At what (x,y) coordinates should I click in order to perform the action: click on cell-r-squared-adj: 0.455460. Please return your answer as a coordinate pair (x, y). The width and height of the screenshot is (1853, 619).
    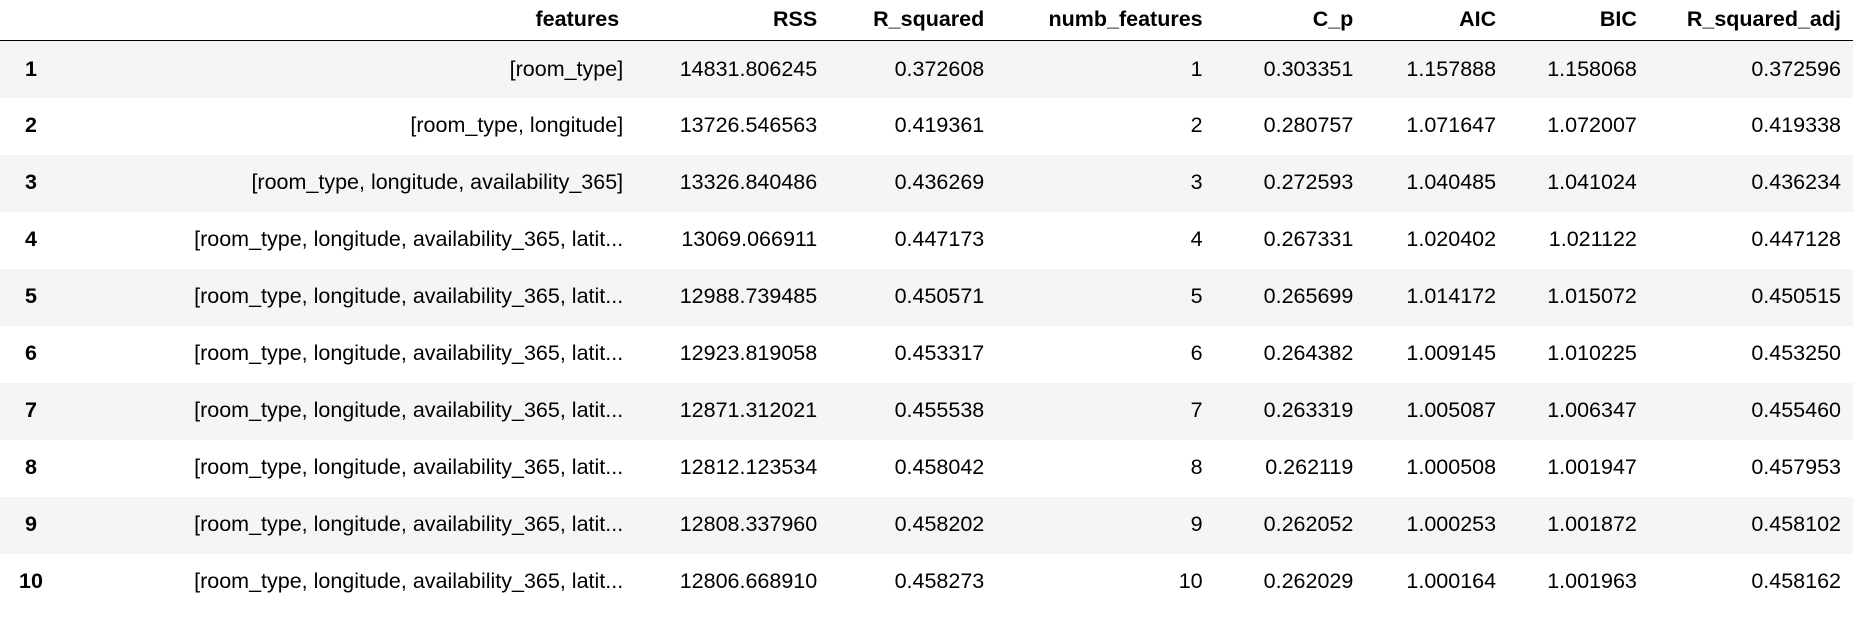
    Looking at the image, I should click on (1796, 410).